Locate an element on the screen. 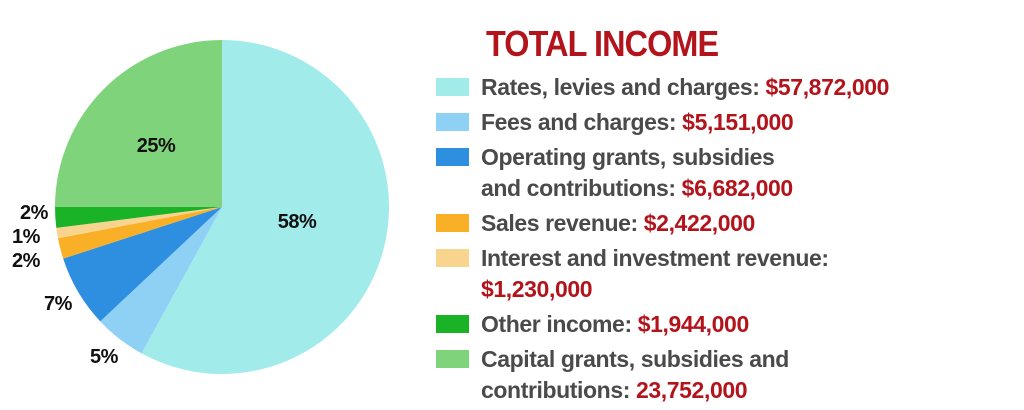 The width and height of the screenshot is (1024, 410). legend-amount: $6,682,000 is located at coordinates (737, 188).